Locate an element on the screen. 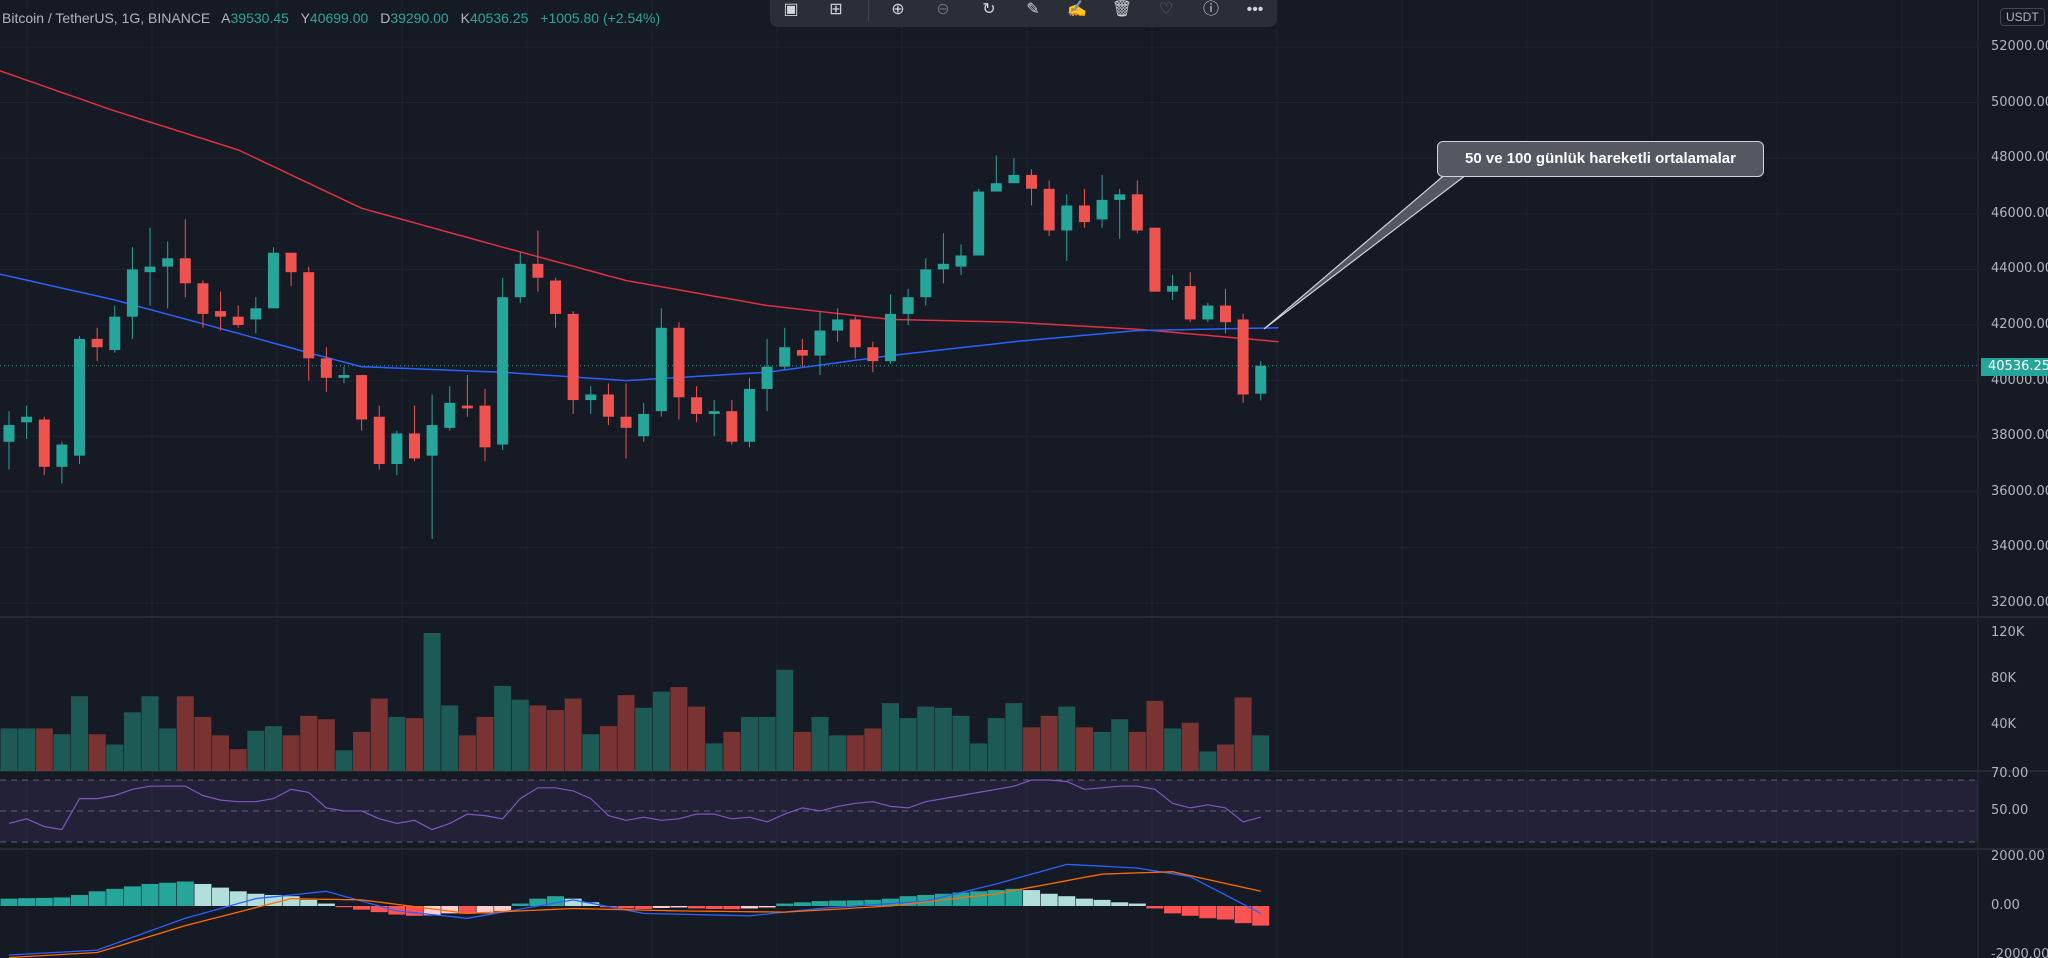 This screenshot has height=958, width=2048. currency-button: USDT is located at coordinates (2022, 17).